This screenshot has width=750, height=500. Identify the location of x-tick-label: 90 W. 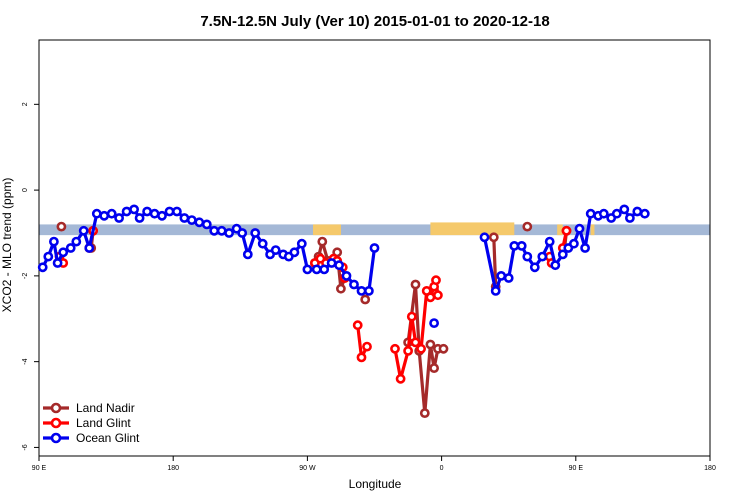
(307, 468).